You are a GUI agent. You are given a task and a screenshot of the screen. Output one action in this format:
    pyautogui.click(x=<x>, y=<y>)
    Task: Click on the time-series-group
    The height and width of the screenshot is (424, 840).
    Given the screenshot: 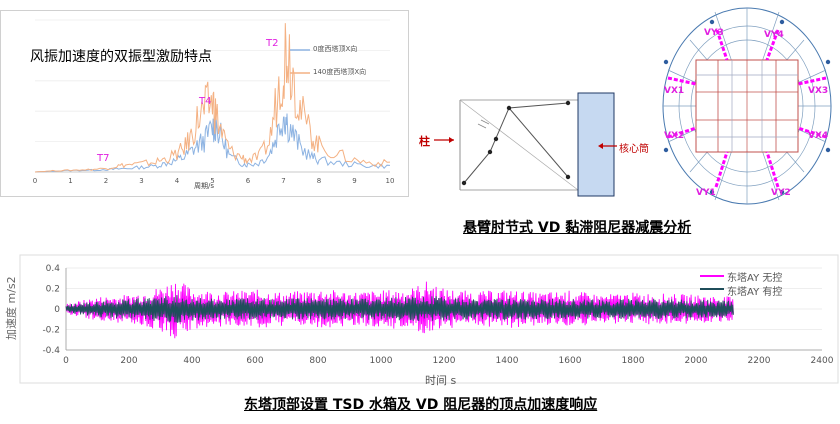 What is the action you would take?
    pyautogui.click(x=399, y=310)
    